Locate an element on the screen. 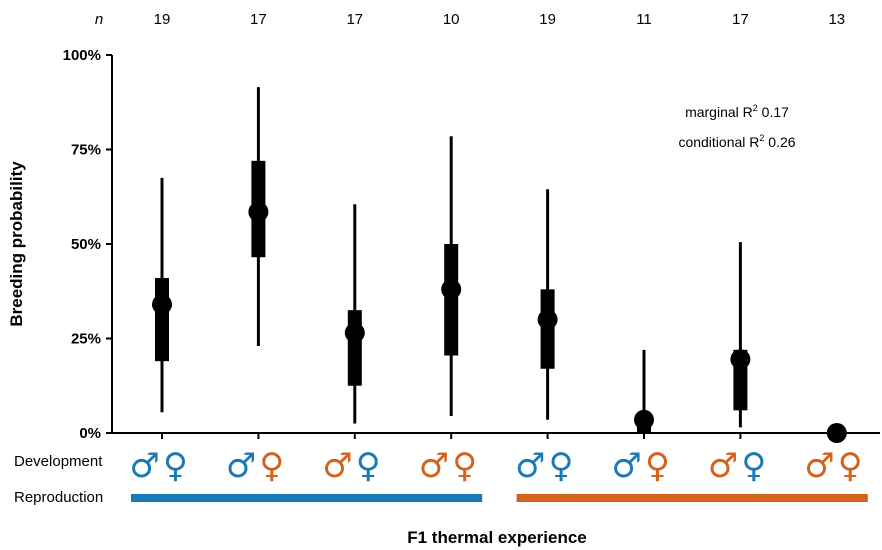 This screenshot has height=550, width=882. n-value: 13 is located at coordinates (836, 19).